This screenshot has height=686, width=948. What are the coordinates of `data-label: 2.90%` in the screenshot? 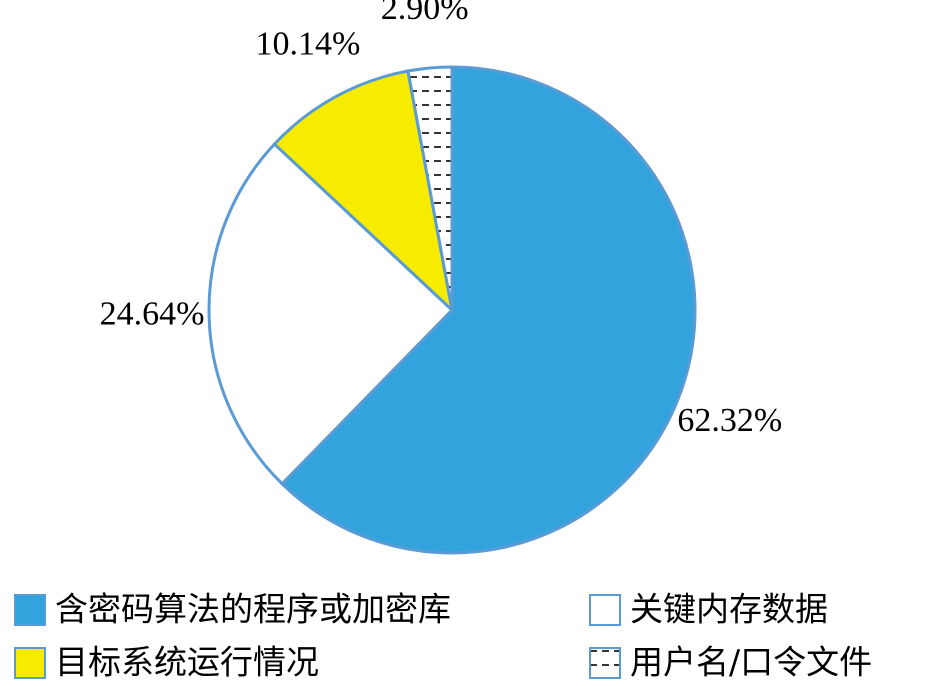 It's located at (425, 13).